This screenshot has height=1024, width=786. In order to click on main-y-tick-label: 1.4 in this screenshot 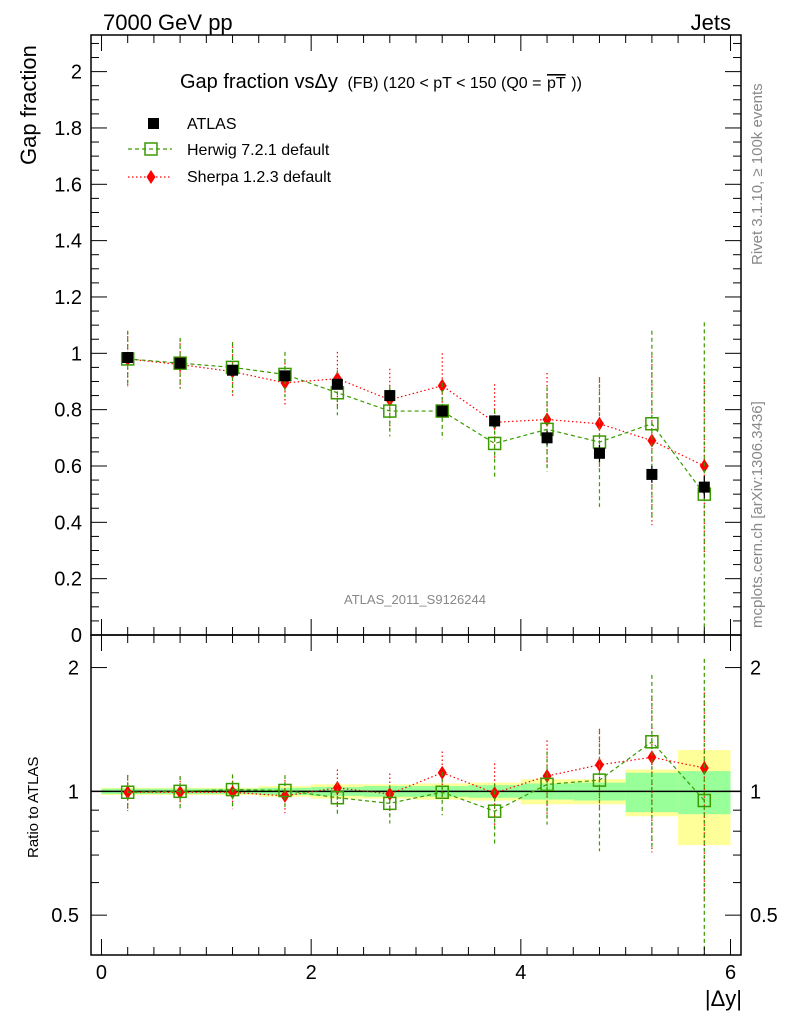, I will do `click(68, 242)`.